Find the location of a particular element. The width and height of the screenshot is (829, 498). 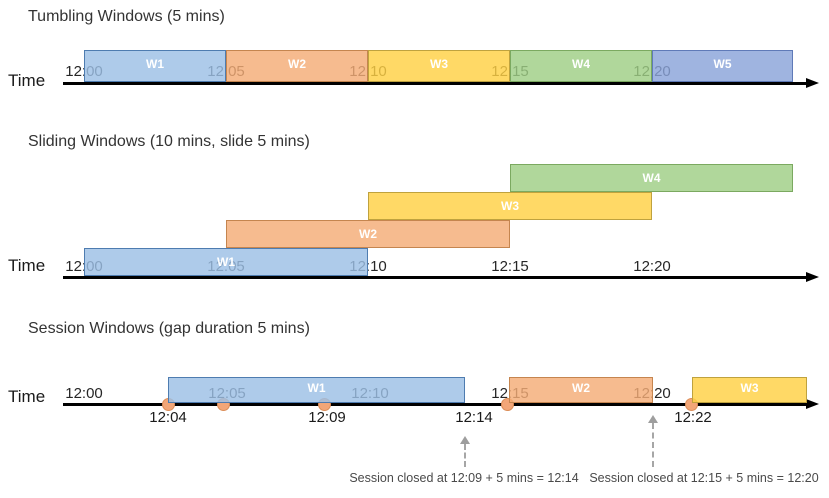

session-timeline-arrowhead-icon is located at coordinates (812, 404).